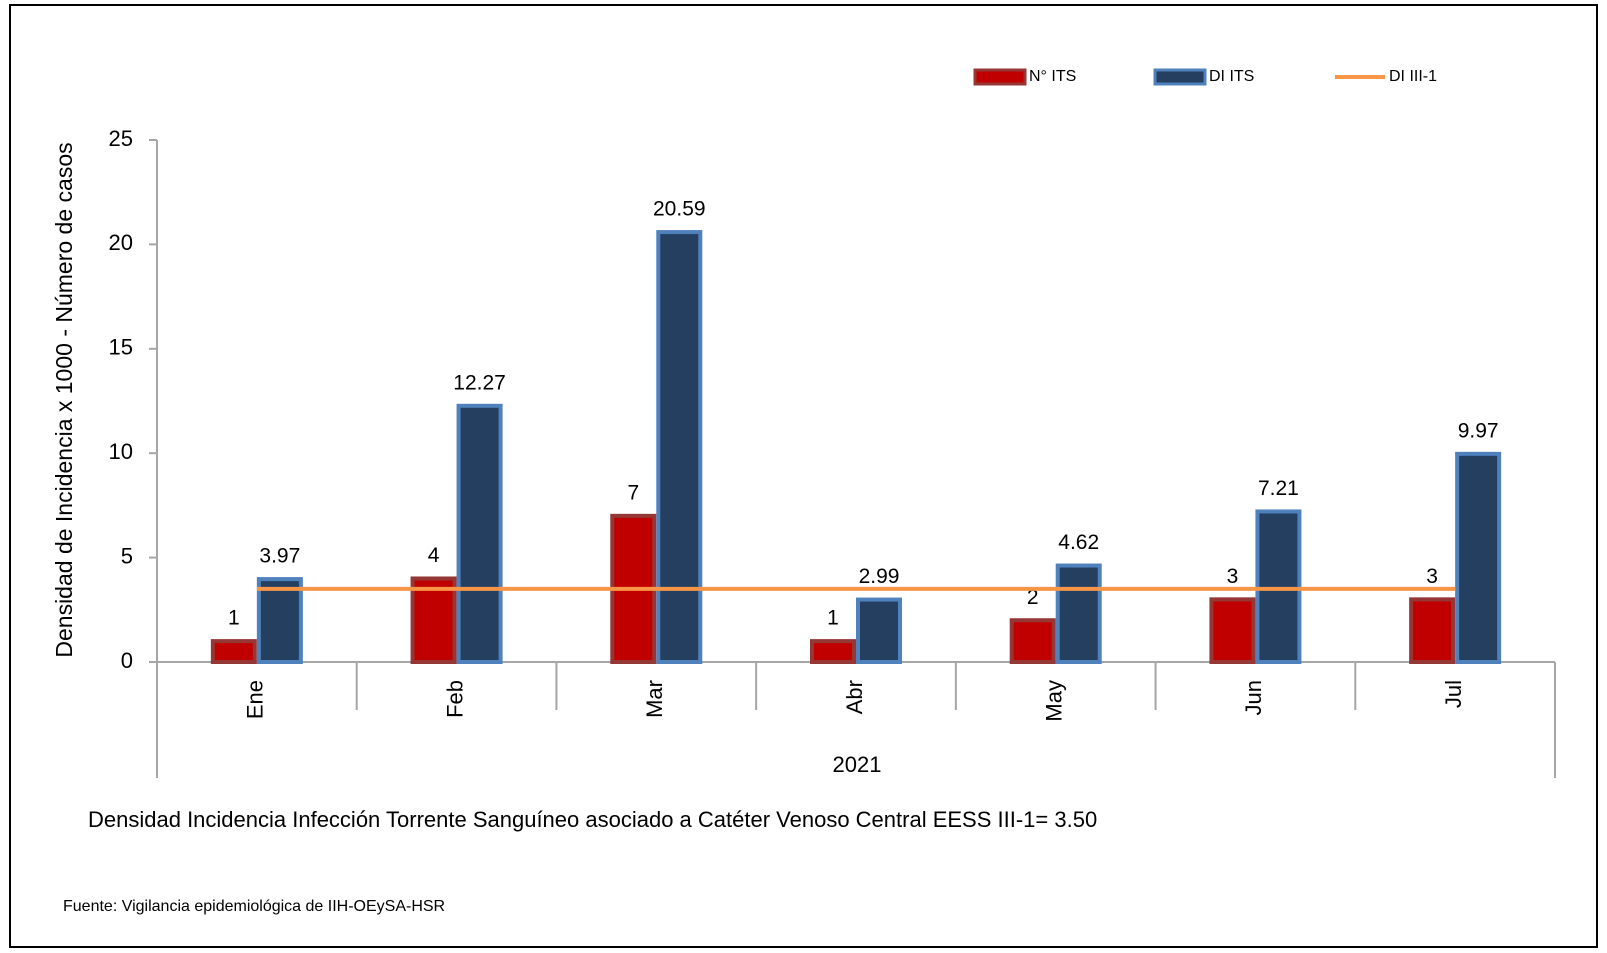  I want to click on legend-label: DI III-1, so click(1413, 76).